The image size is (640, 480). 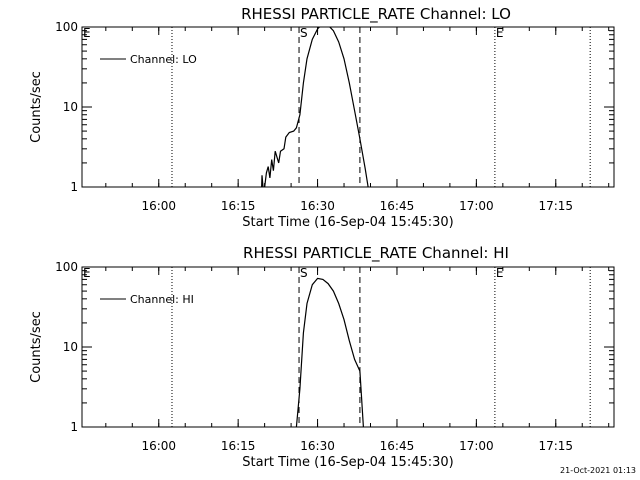 I want to click on chart-1-xtick-label: 16:45, so click(x=397, y=206).